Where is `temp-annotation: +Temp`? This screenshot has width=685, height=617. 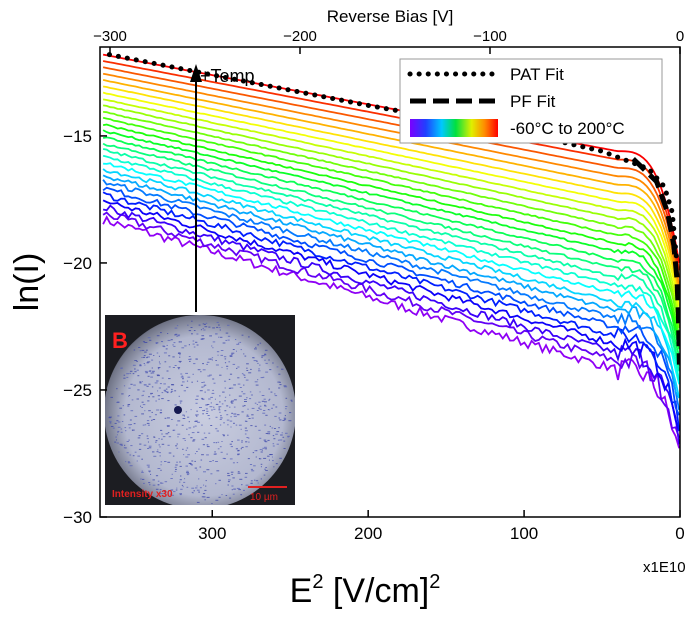
temp-annotation: +Temp is located at coordinates (227, 76).